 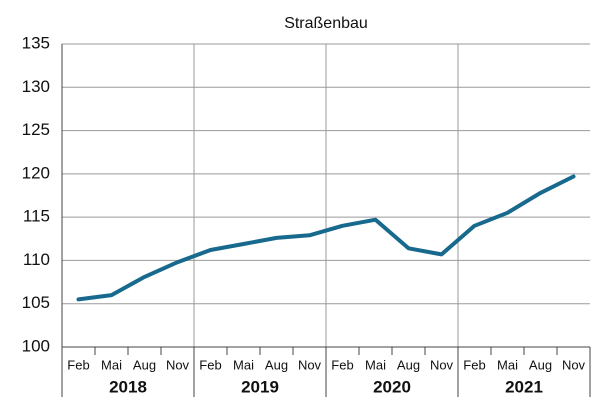 I want to click on year-label: 2021, so click(x=524, y=386).